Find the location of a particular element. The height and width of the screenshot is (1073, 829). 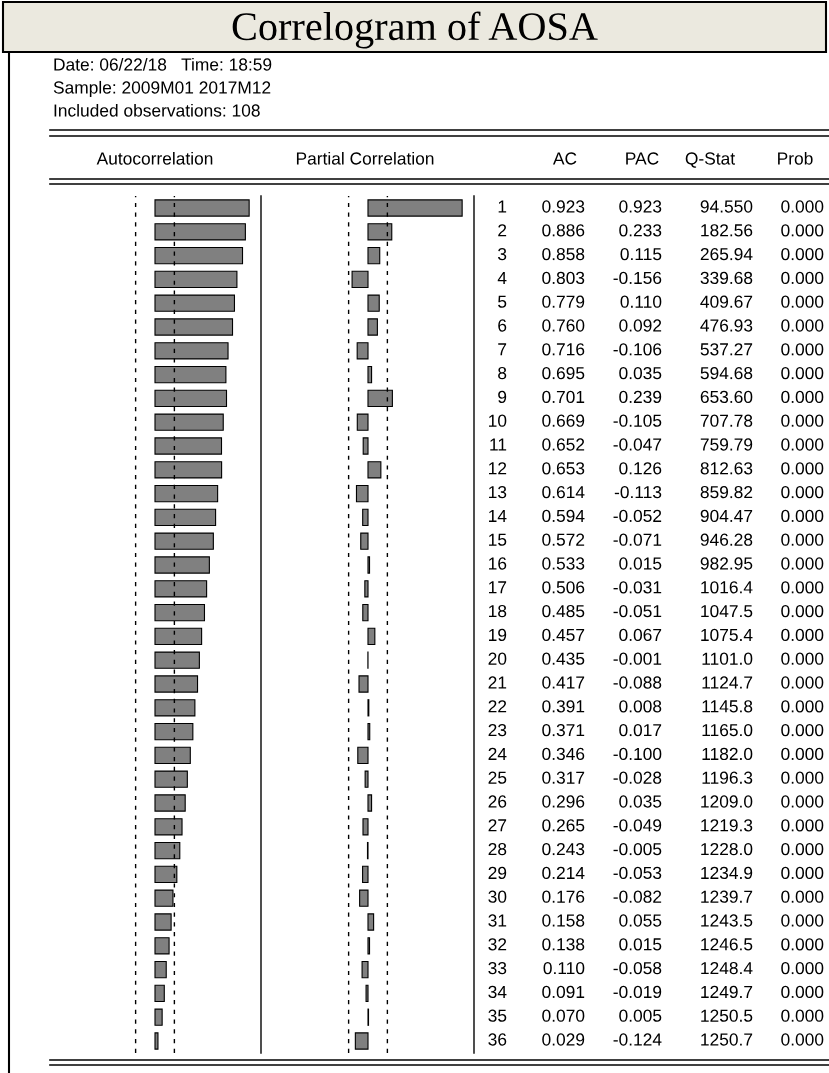

text: 1145.8 is located at coordinates (727, 706).